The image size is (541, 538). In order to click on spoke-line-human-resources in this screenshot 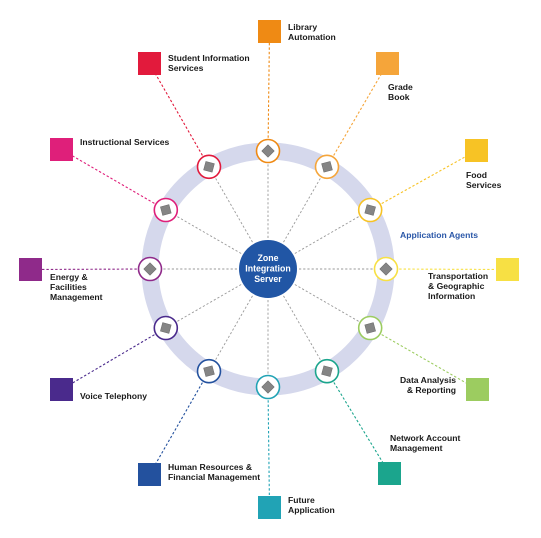, I will do `click(230, 333)`.